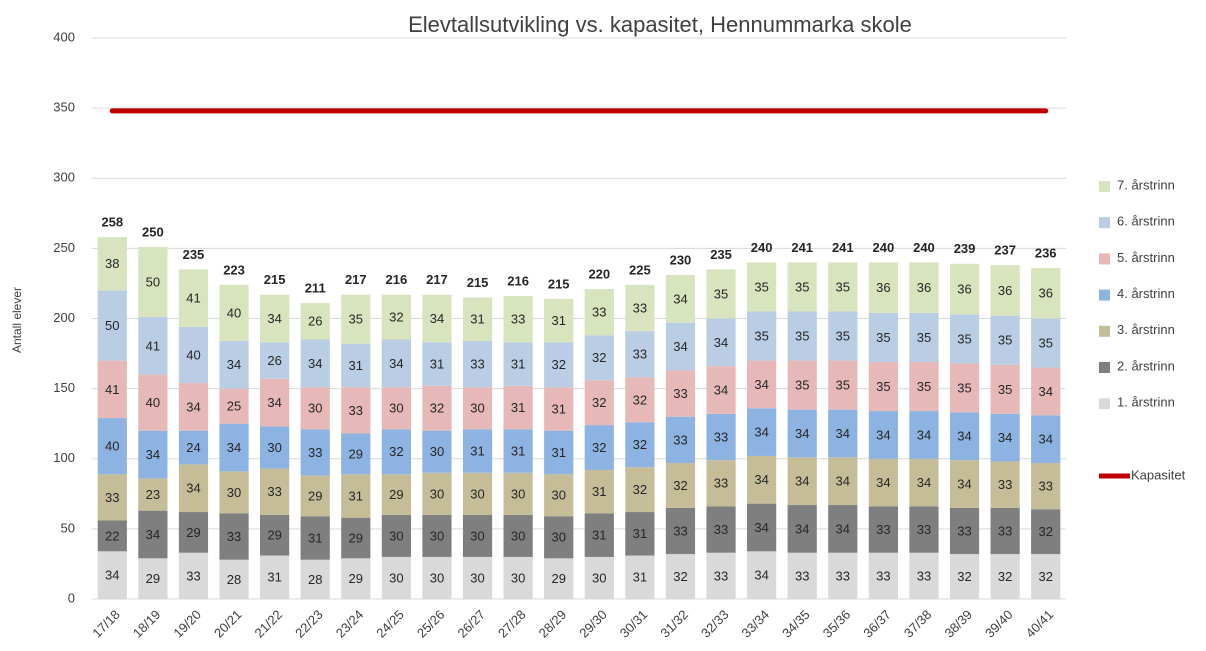  I want to click on x-tick-label: 28/29, so click(553, 624).